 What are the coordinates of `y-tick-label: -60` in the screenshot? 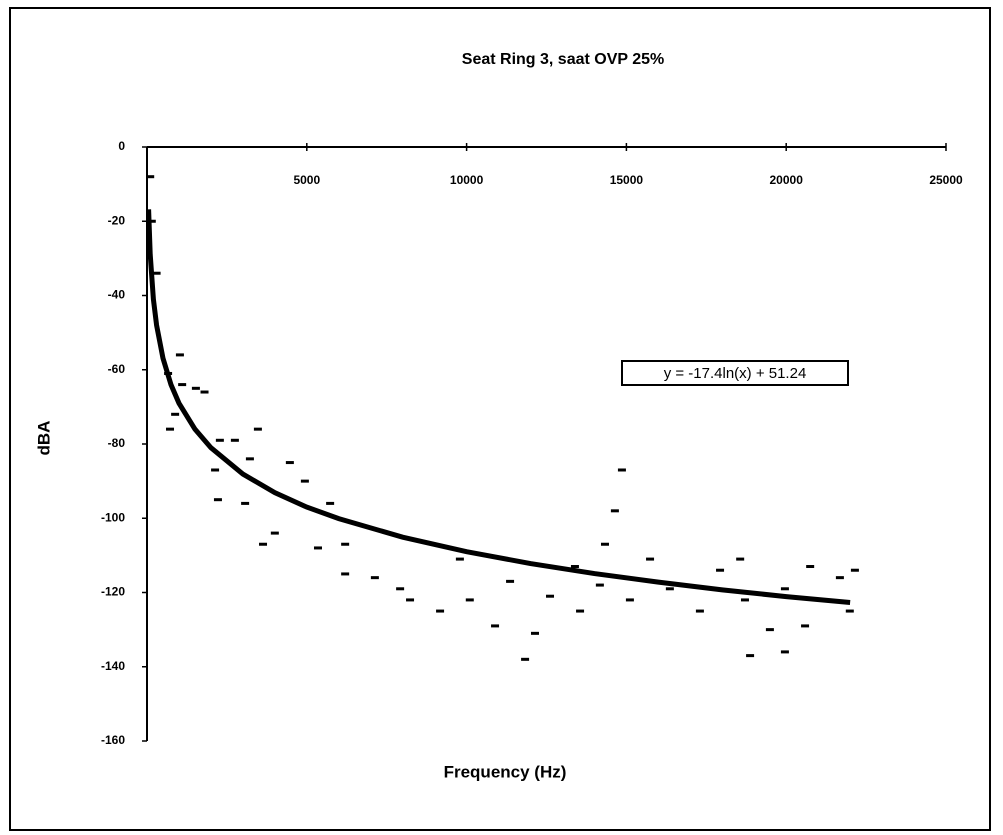 It's located at (117, 369).